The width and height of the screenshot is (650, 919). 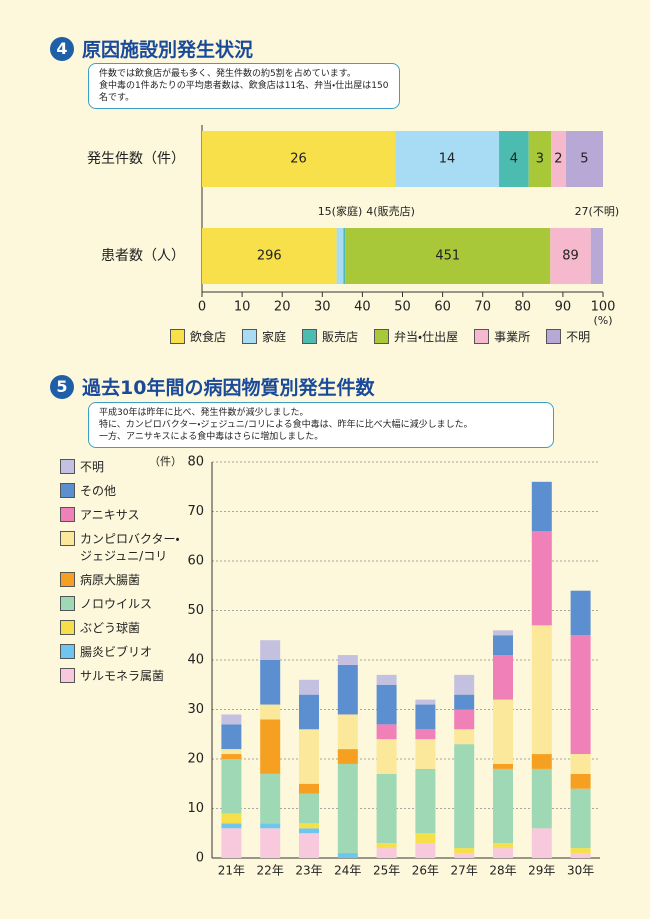 What do you see at coordinates (125, 651) in the screenshot?
I see `legend-item: 腸炎ビブリオ` at bounding box center [125, 651].